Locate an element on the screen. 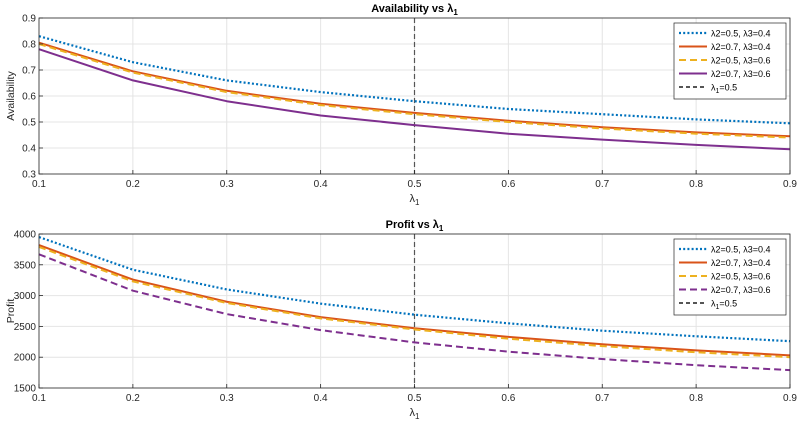  y-tick-label: 0.9 is located at coordinates (29, 19).